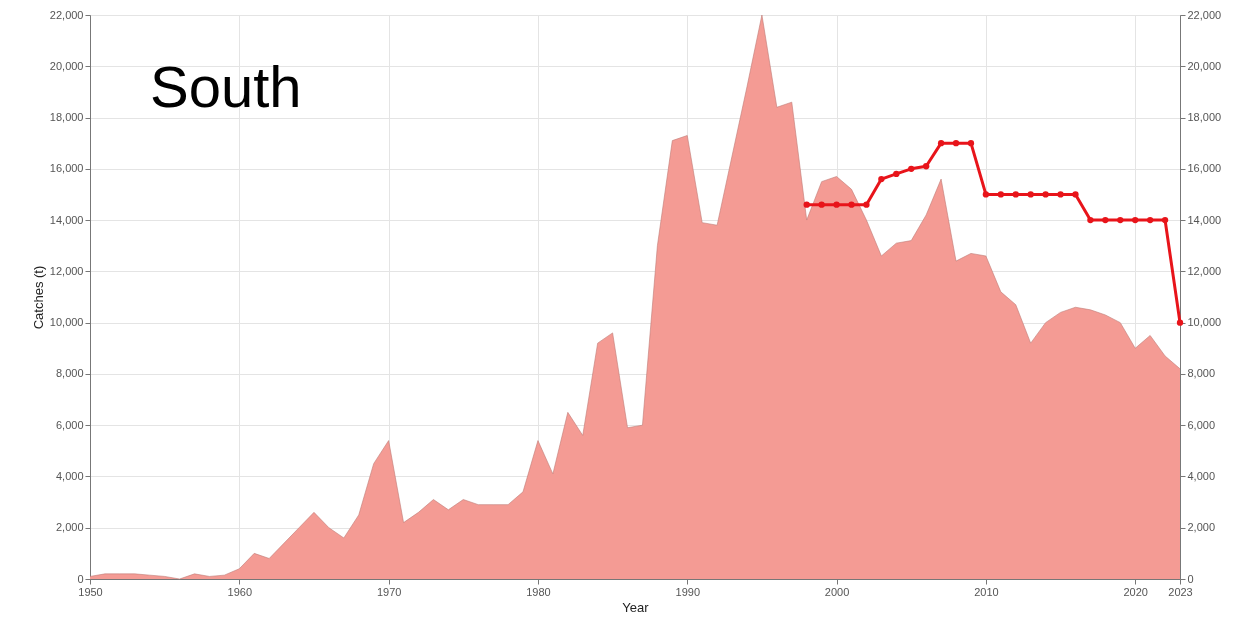 This screenshot has height=635, width=1247. What do you see at coordinates (986, 591) in the screenshot?
I see `x-tick-label: 2010` at bounding box center [986, 591].